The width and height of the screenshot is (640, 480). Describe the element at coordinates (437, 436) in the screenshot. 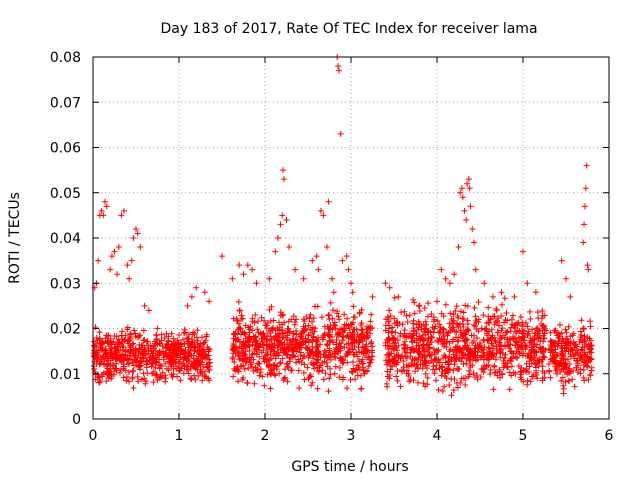

I see `x-tick-label: 4` at that location.